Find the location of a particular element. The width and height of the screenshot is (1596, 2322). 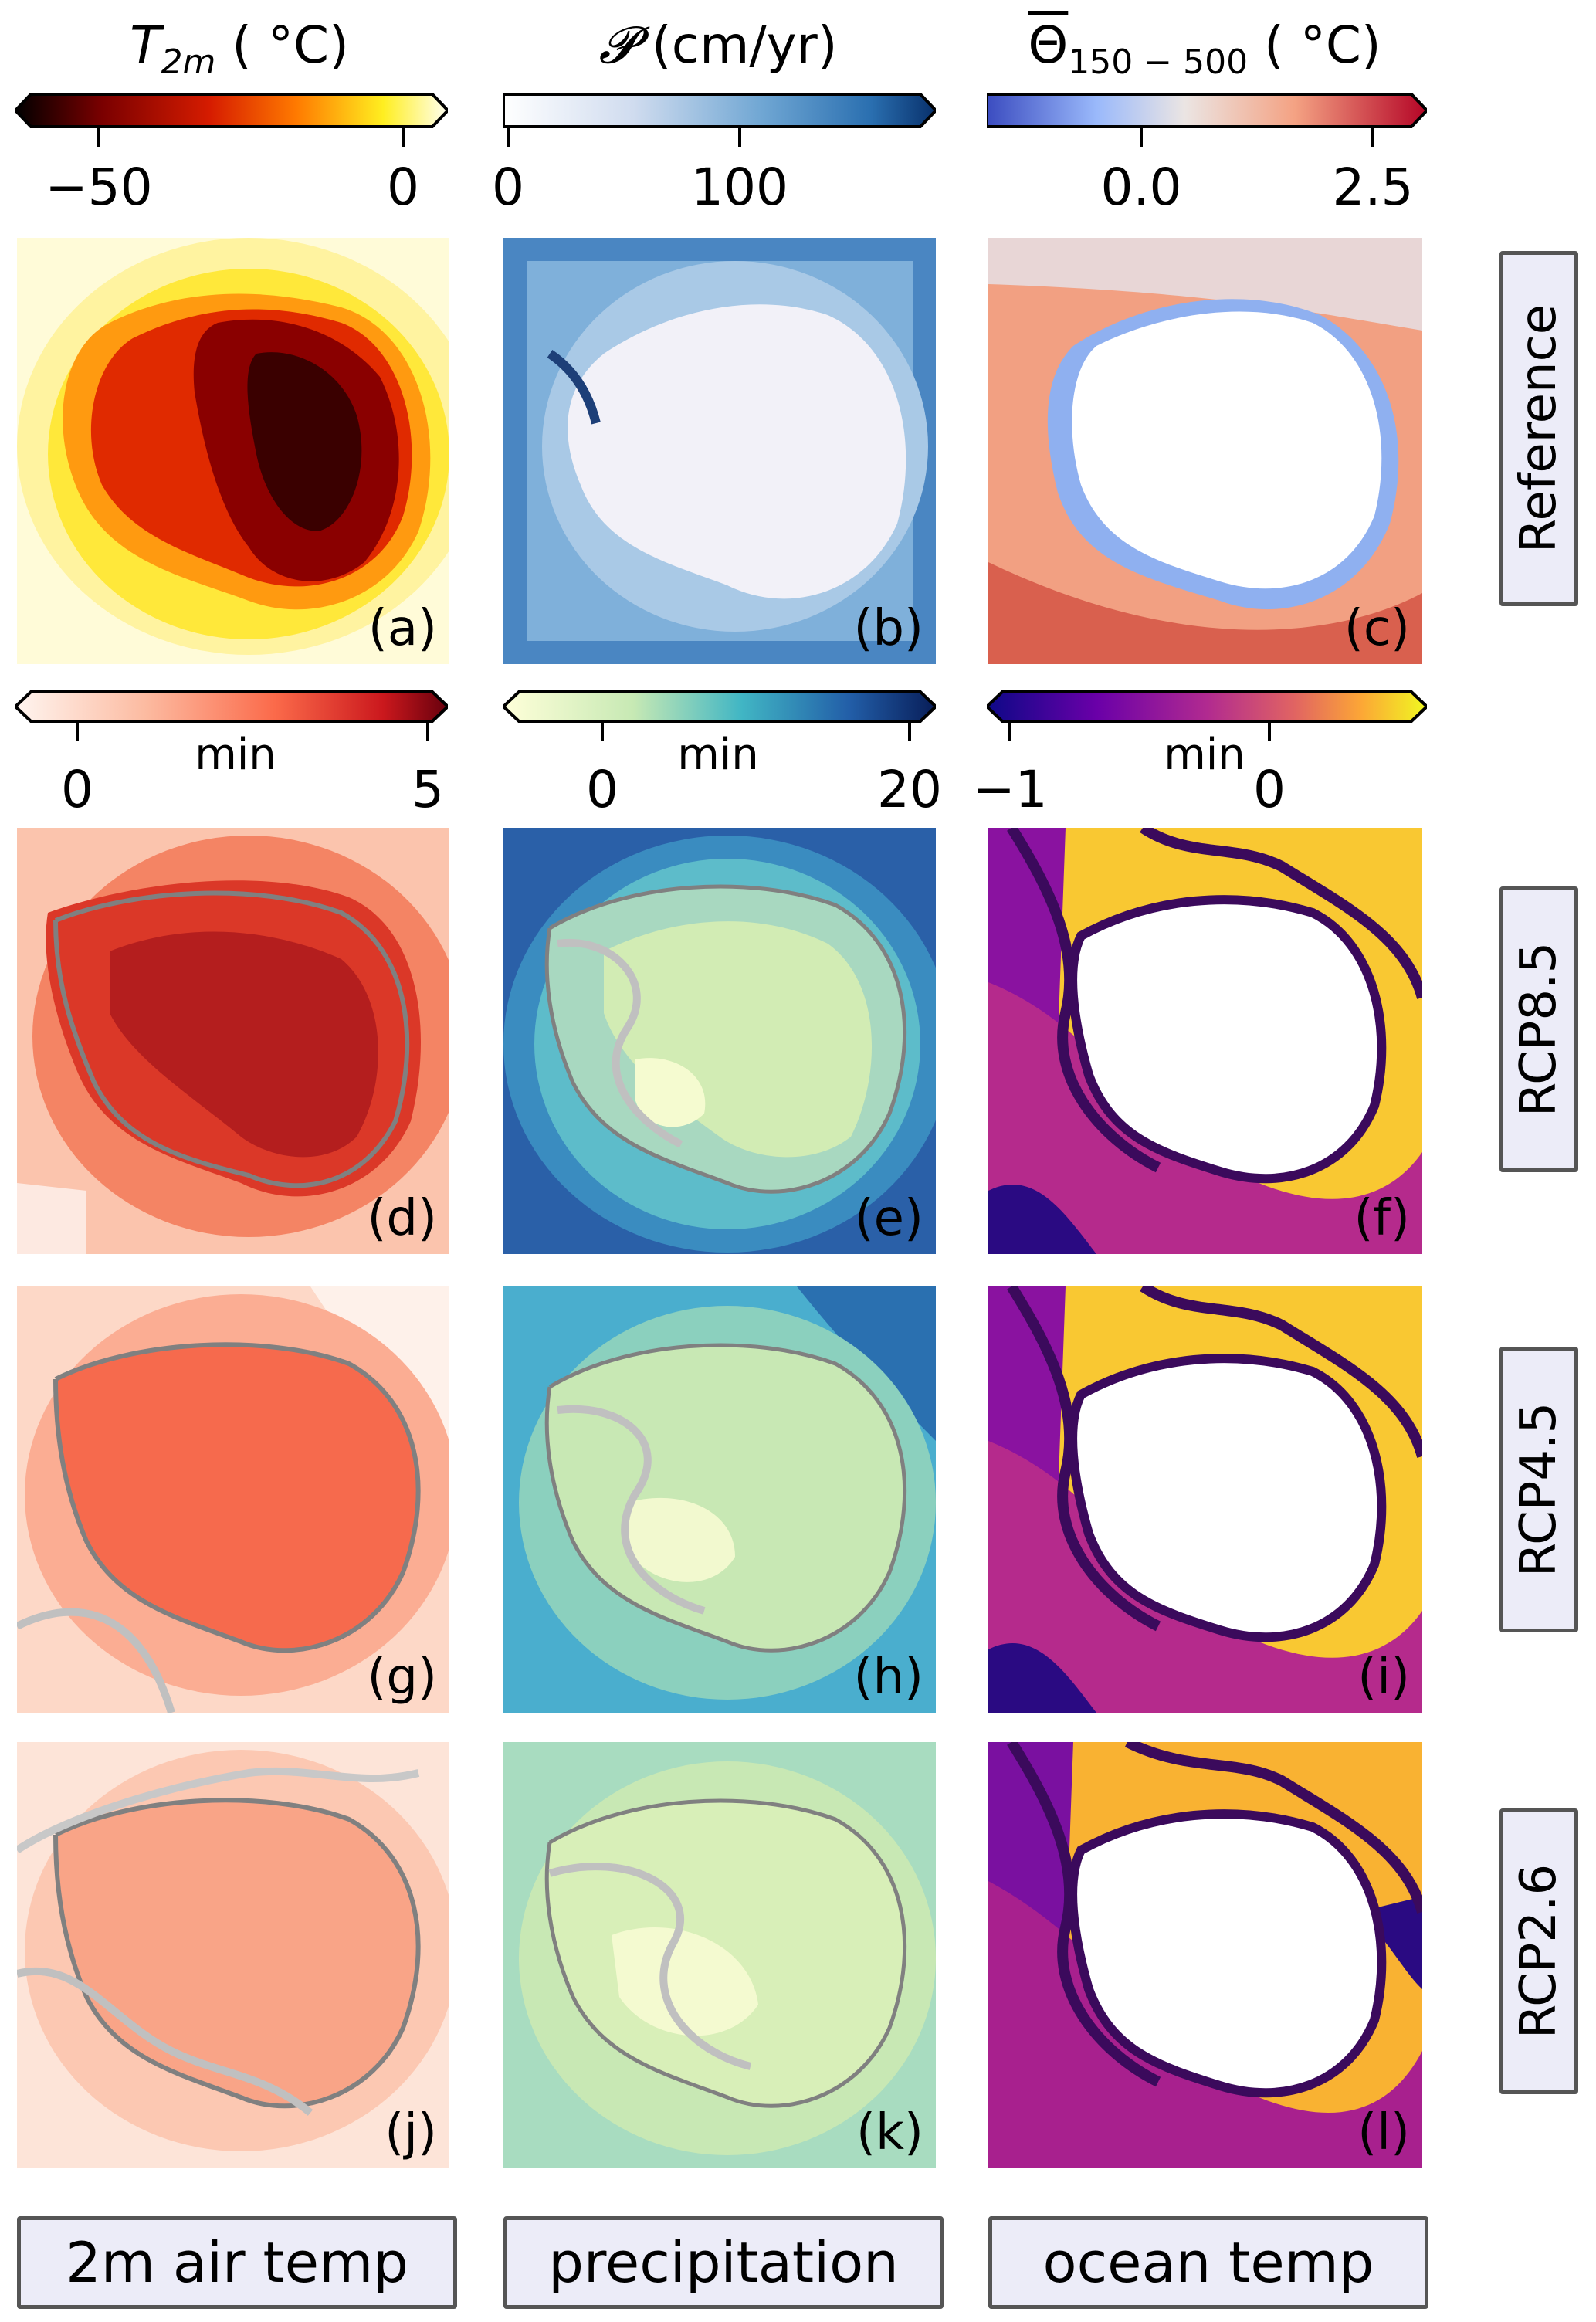

row-label-rcp26: RCP2.6 is located at coordinates (1539, 1951).